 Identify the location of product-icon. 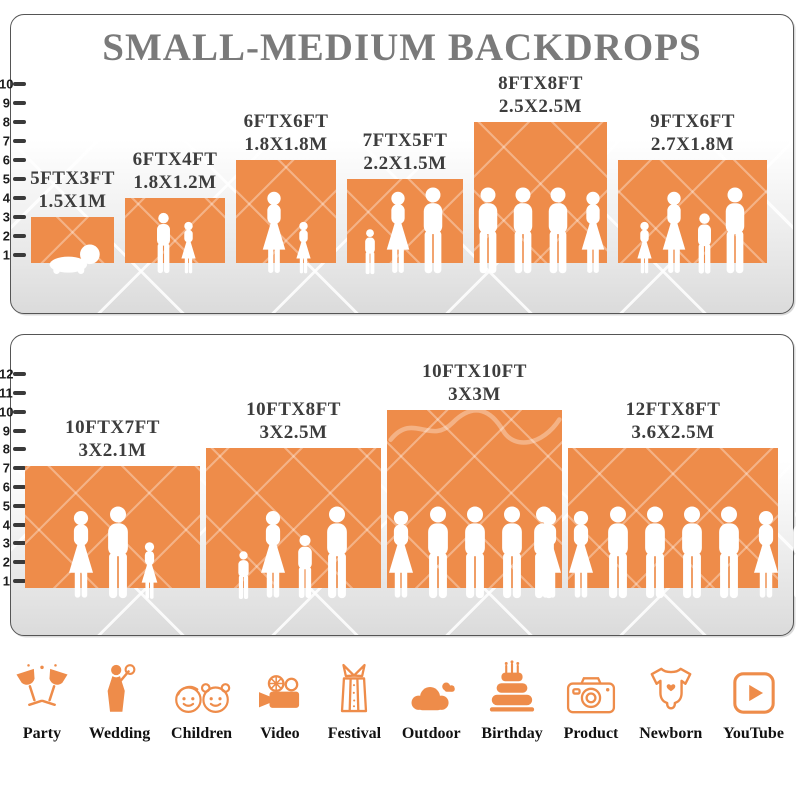
(591, 688).